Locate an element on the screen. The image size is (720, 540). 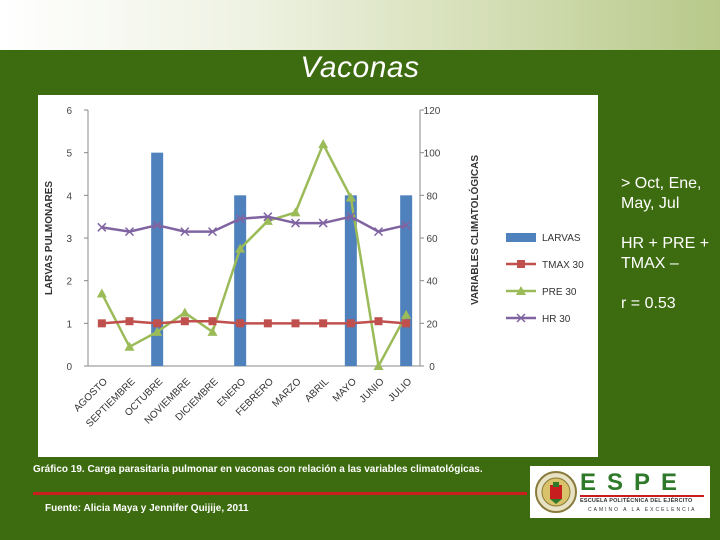
left-tick-label: 0 is located at coordinates (69, 367).